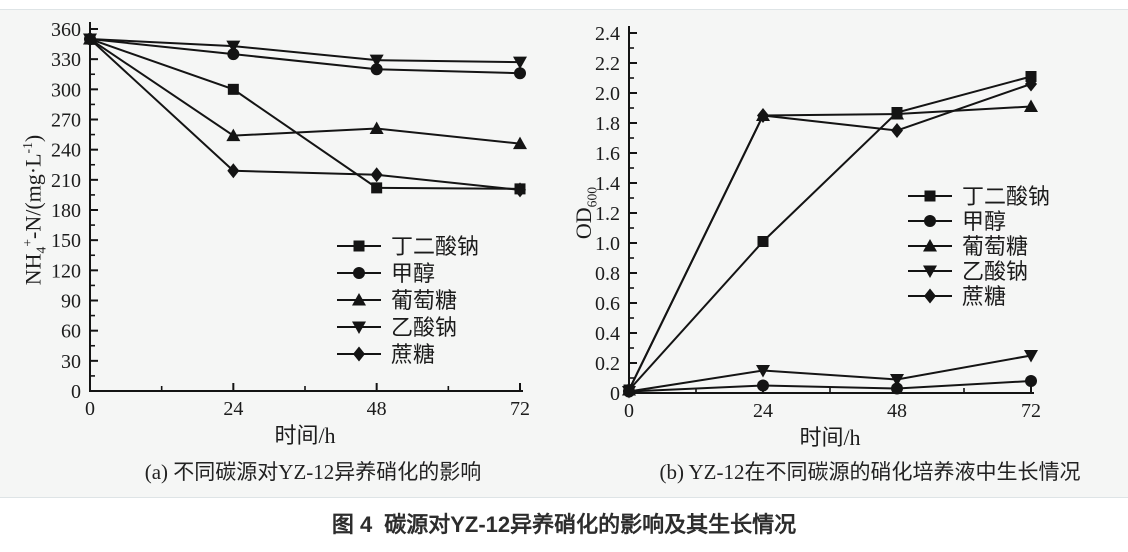  I want to click on y-tick-label: 270, so click(66, 121).